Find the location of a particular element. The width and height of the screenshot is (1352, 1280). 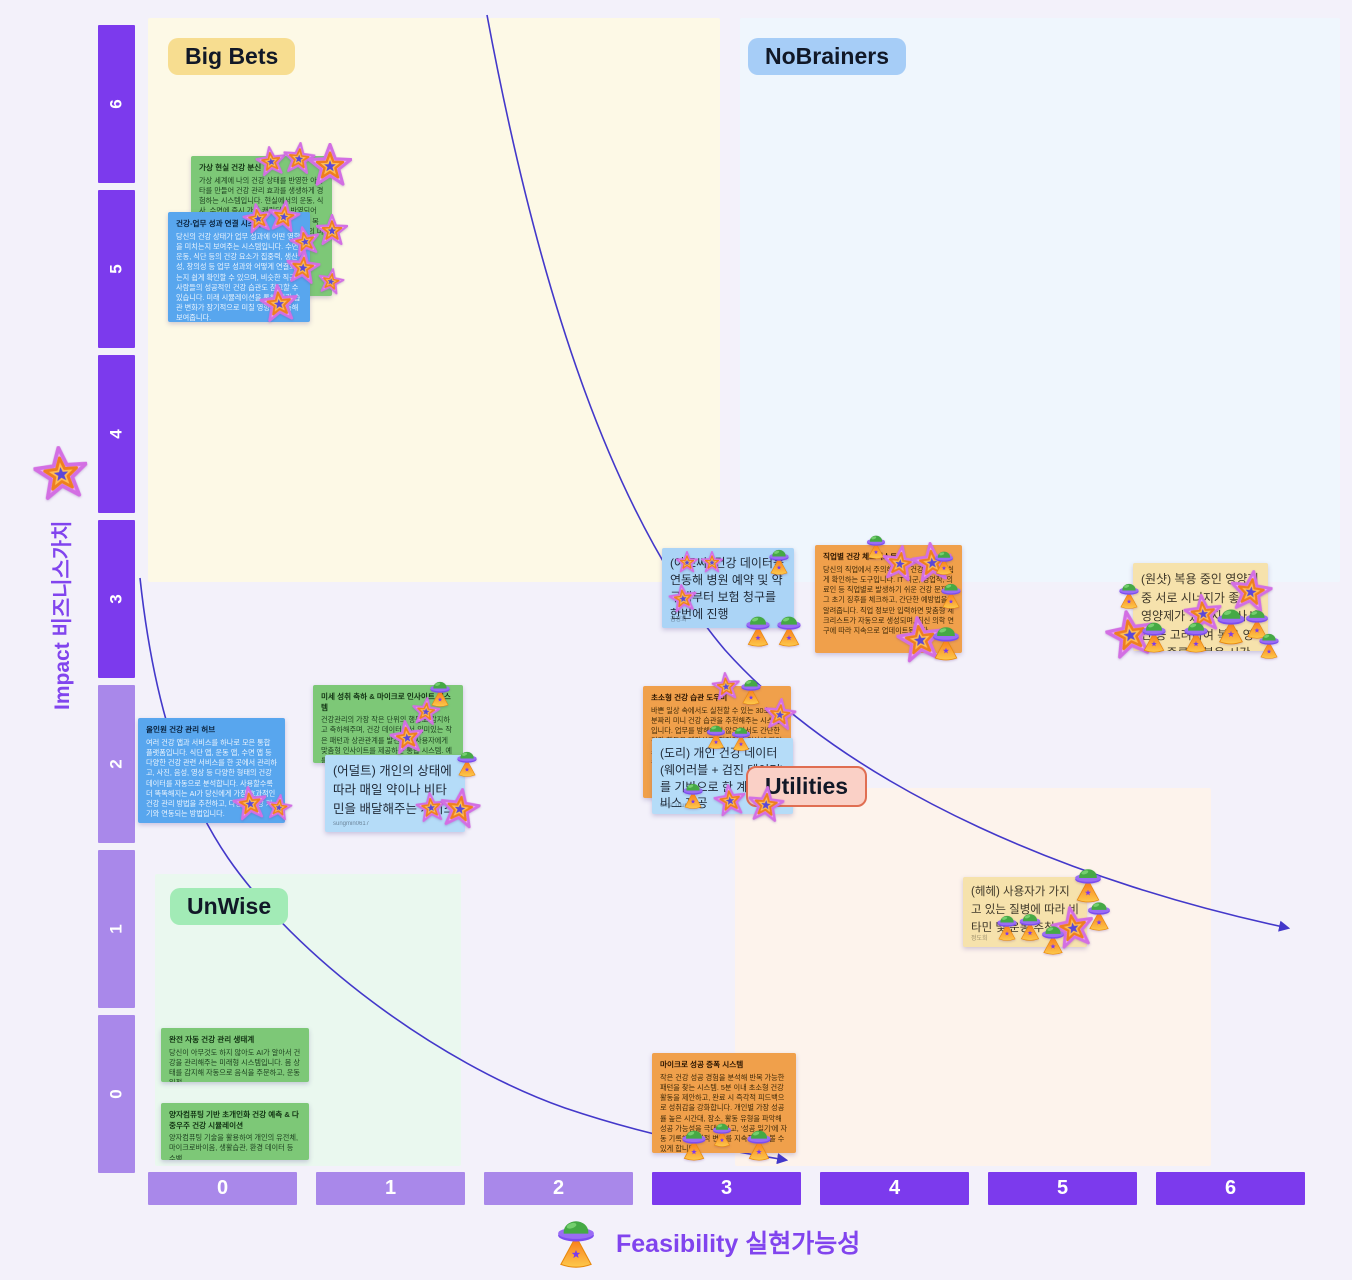

note-title: 가상 현실 건강 분신 is located at coordinates (230, 167).